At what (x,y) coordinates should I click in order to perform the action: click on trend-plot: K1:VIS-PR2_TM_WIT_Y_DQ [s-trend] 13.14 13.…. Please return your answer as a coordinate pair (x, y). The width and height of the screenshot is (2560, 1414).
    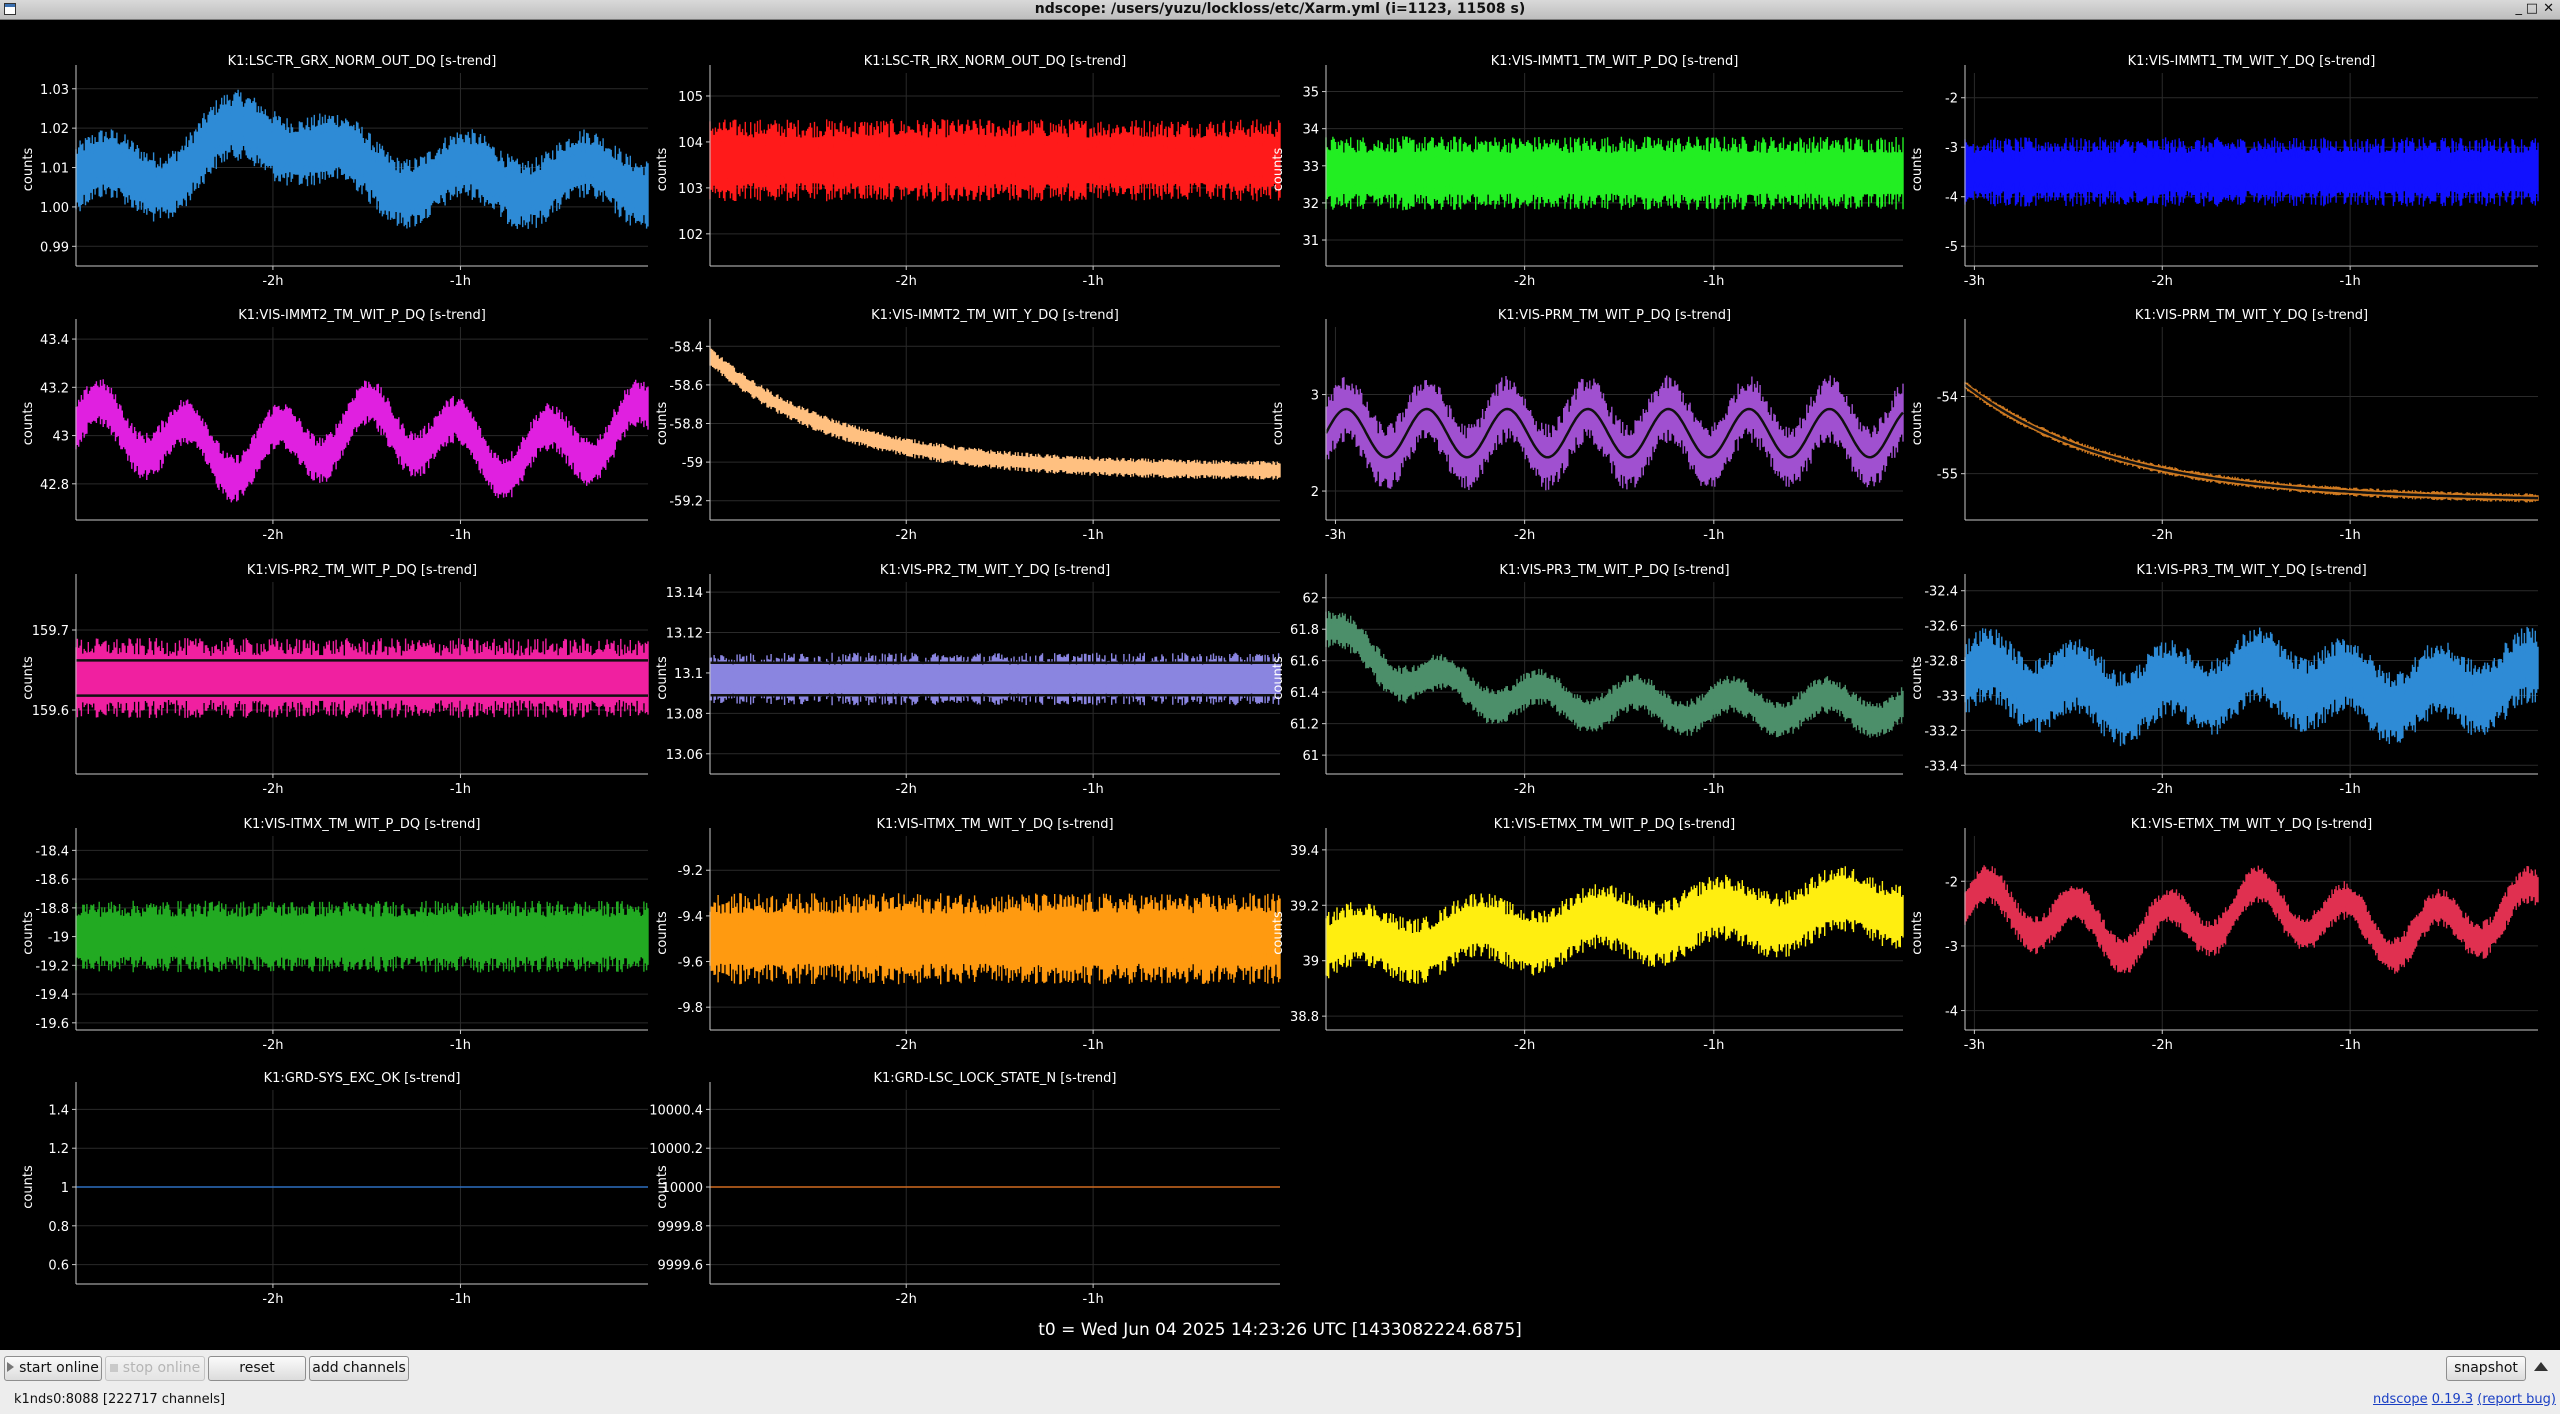
    Looking at the image, I should click on (968, 680).